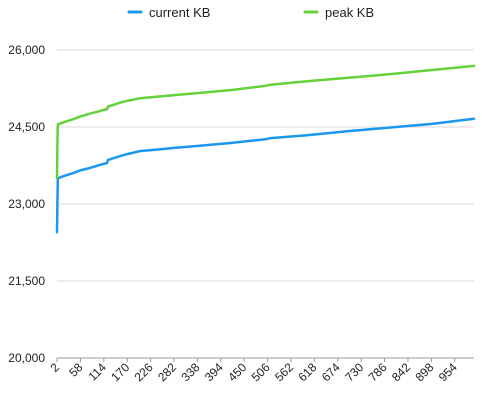 Image resolution: width=482 pixels, height=402 pixels. Describe the element at coordinates (331, 372) in the screenshot. I see `x-tick-label: 674` at that location.